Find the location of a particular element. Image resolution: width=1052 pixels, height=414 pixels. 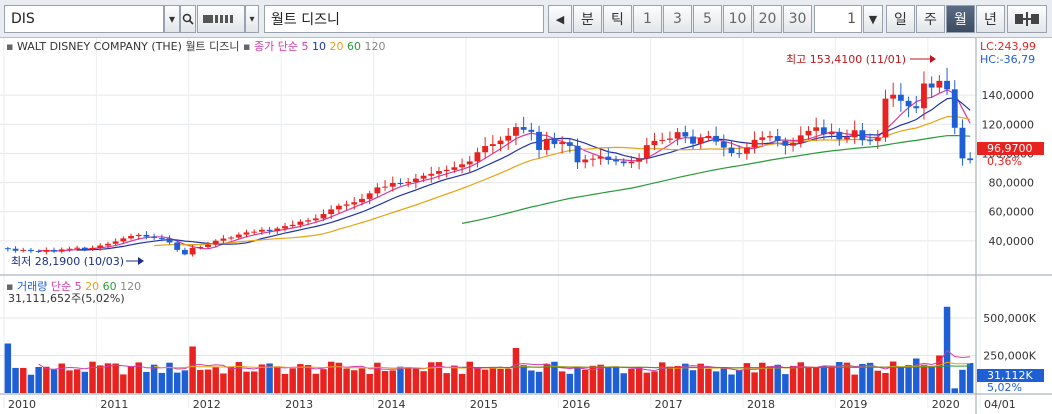

stock-name-field: 월트 디즈니 is located at coordinates (404, 19).